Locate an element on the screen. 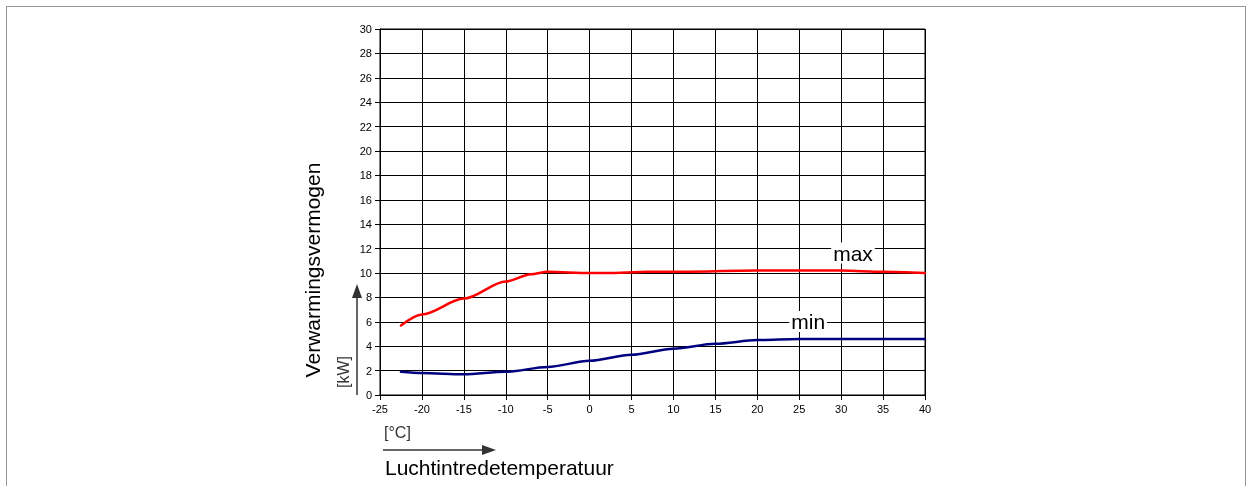 This screenshot has height=486, width=1254. y-tick-label: 18 is located at coordinates (365, 175).